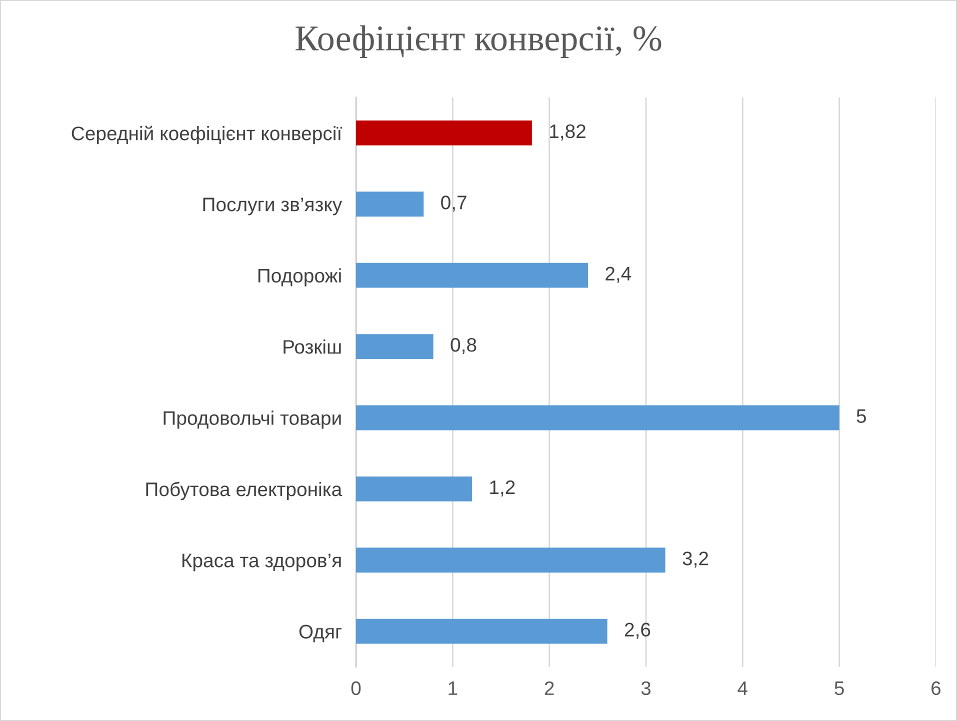 The height and width of the screenshot is (721, 957). Describe the element at coordinates (453, 688) in the screenshot. I see `x-tick-label: 1` at that location.